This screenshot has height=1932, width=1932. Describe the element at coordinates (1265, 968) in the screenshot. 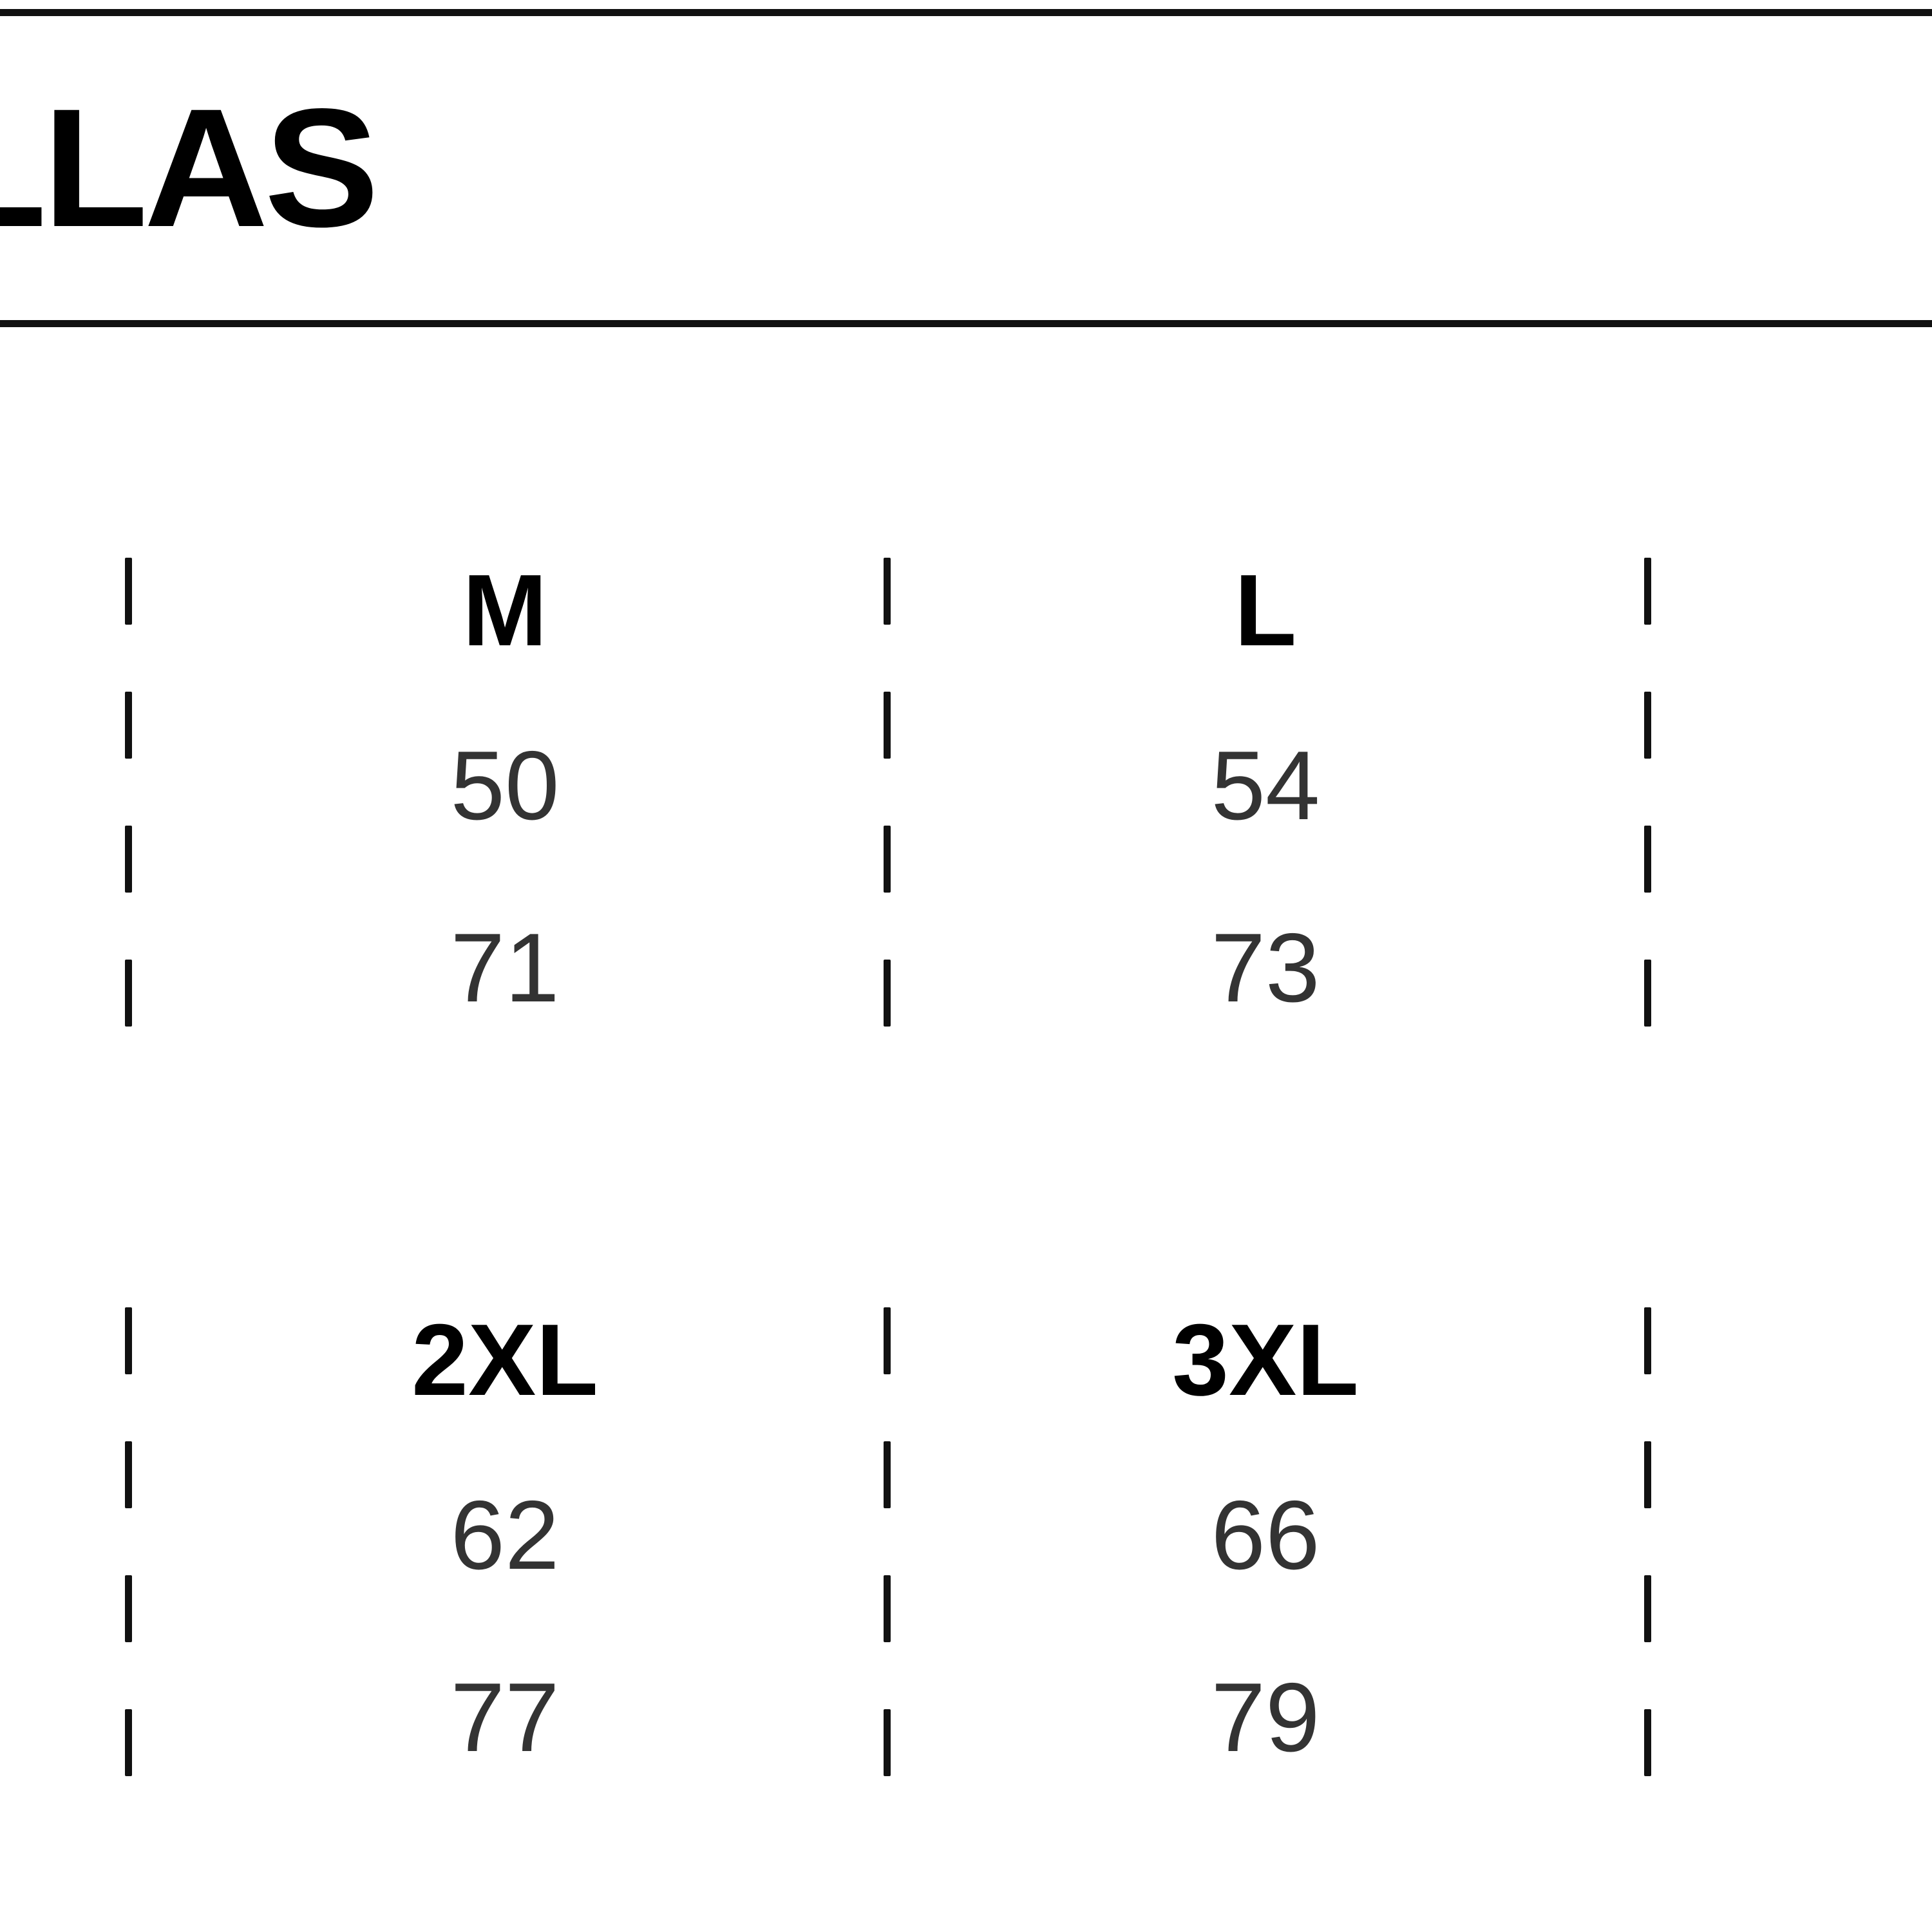

I see `size-value: 73` at that location.